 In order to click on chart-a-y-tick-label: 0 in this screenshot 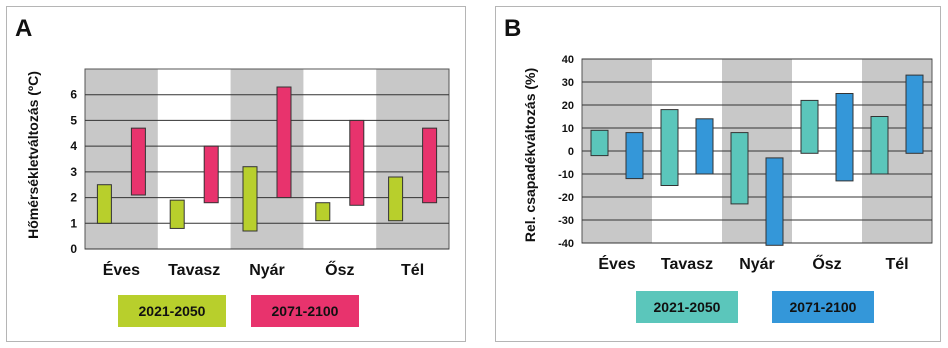, I will do `click(73, 249)`.